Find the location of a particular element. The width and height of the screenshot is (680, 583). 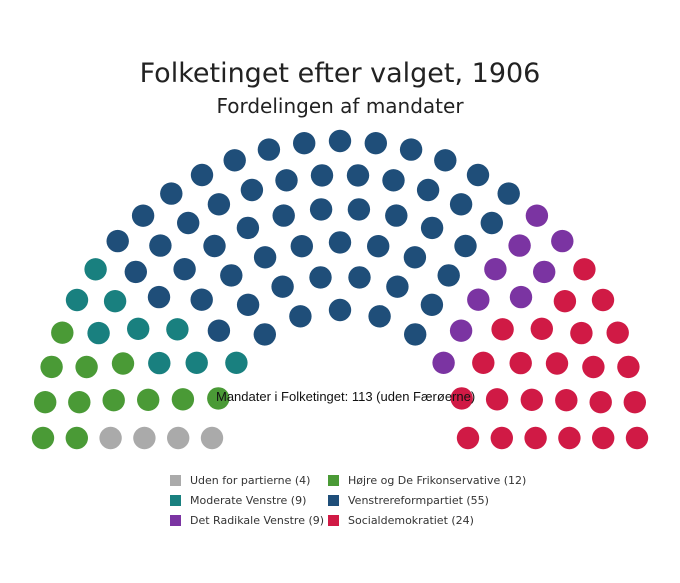

legend-item-moderate-venstre: Moderate Venstre (9) is located at coordinates (238, 500).